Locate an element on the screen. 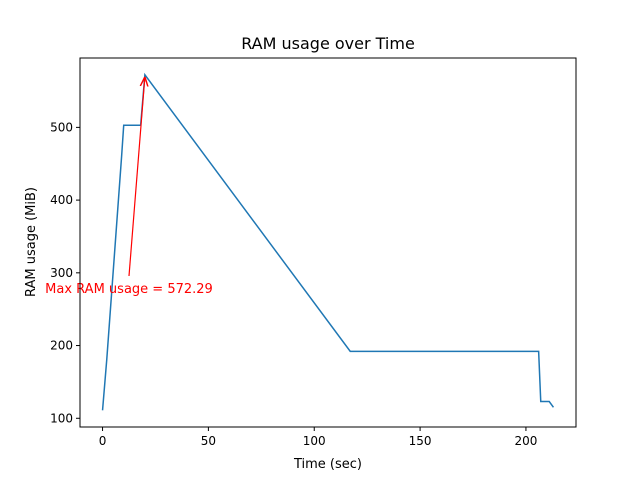 The image size is (640, 480). x-tick-label: 0 is located at coordinates (103, 441).